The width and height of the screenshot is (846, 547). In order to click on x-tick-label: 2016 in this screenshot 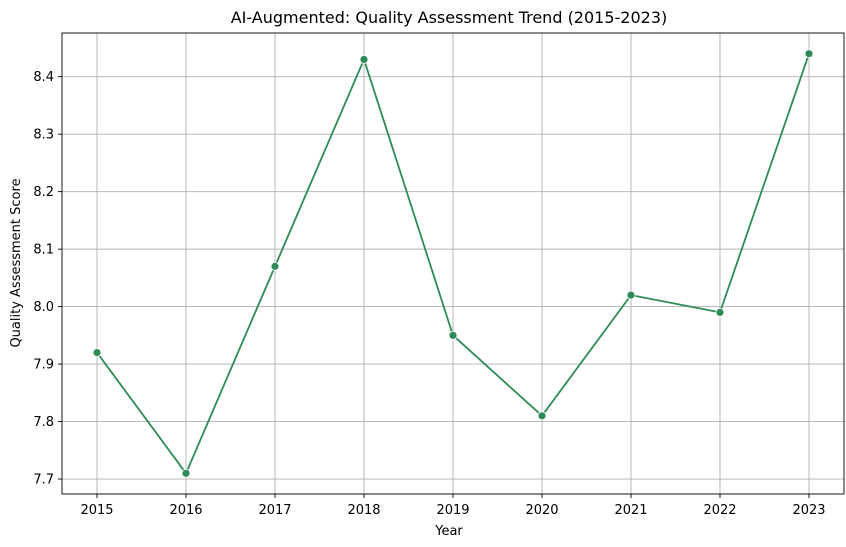, I will do `click(185, 510)`.